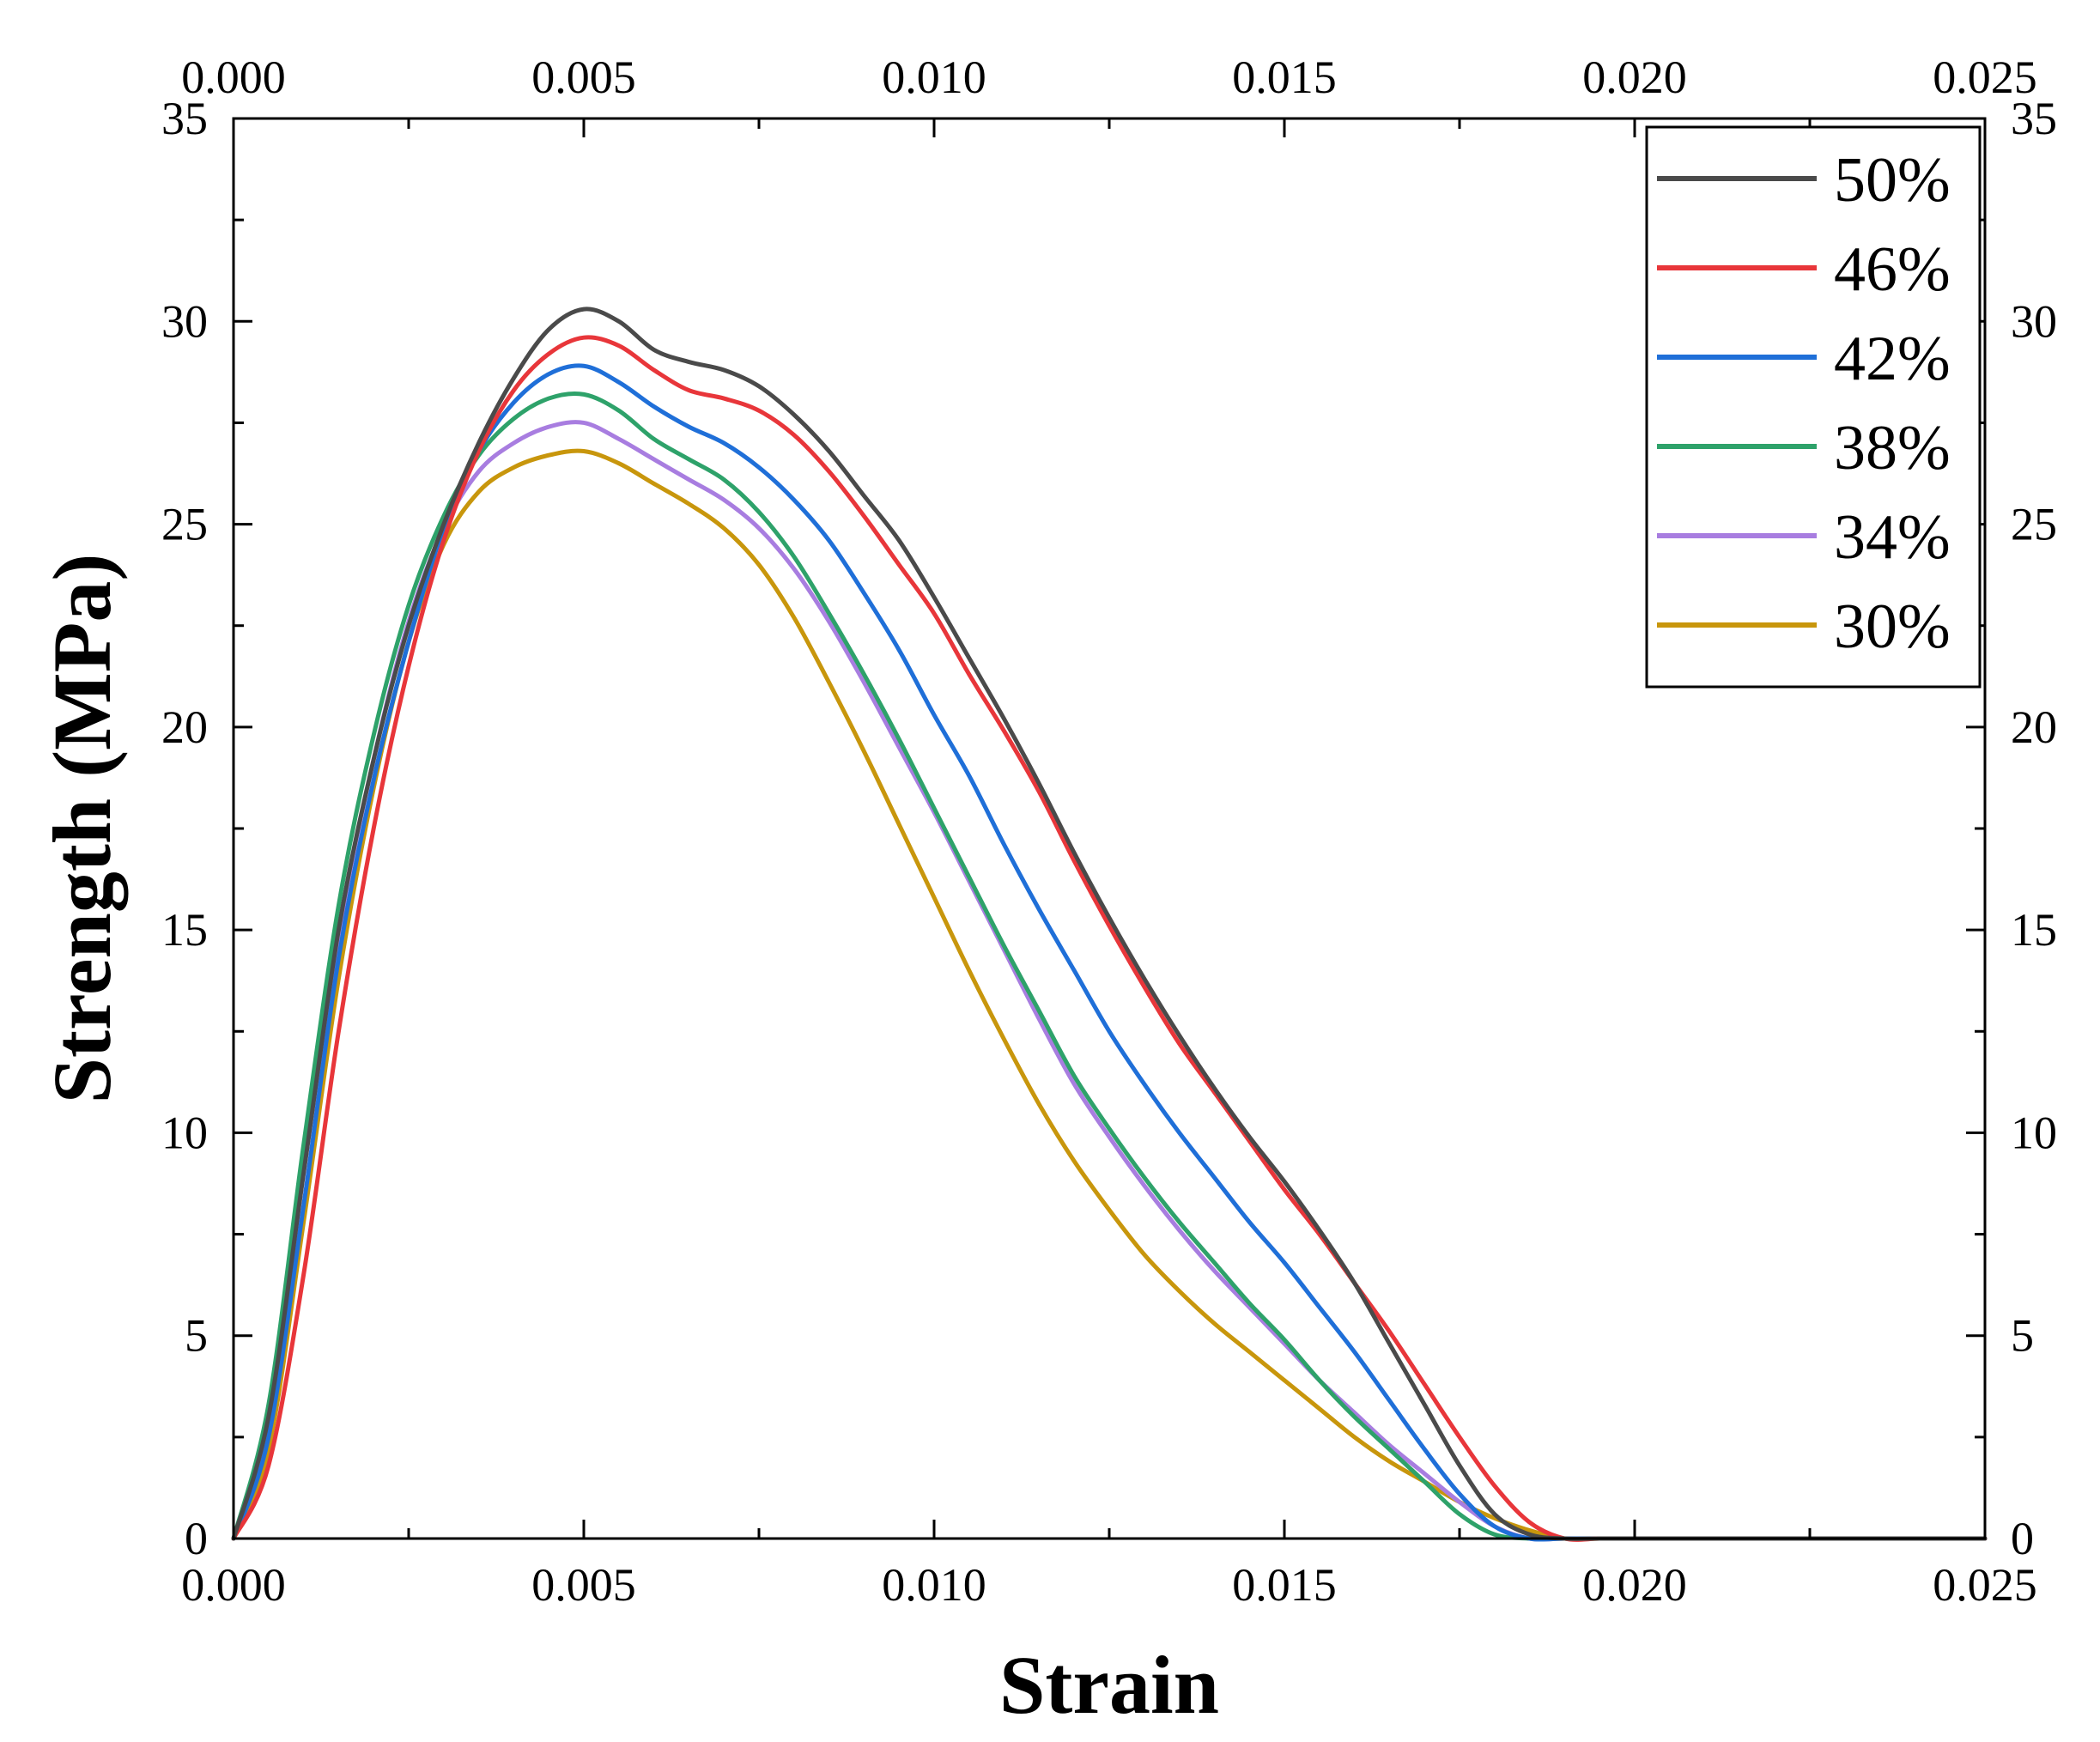  Describe the element at coordinates (934, 77) in the screenshot. I see `x-tick-label-top: 0.010` at that location.